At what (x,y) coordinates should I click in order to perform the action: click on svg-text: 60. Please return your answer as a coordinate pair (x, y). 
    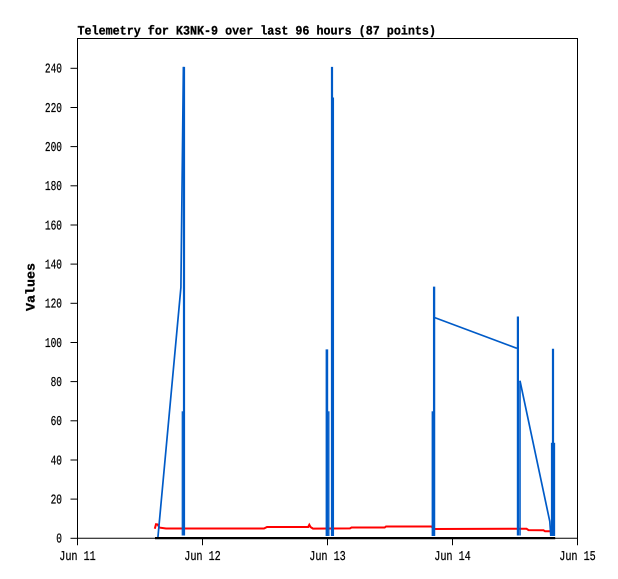
    Looking at the image, I should click on (56, 422).